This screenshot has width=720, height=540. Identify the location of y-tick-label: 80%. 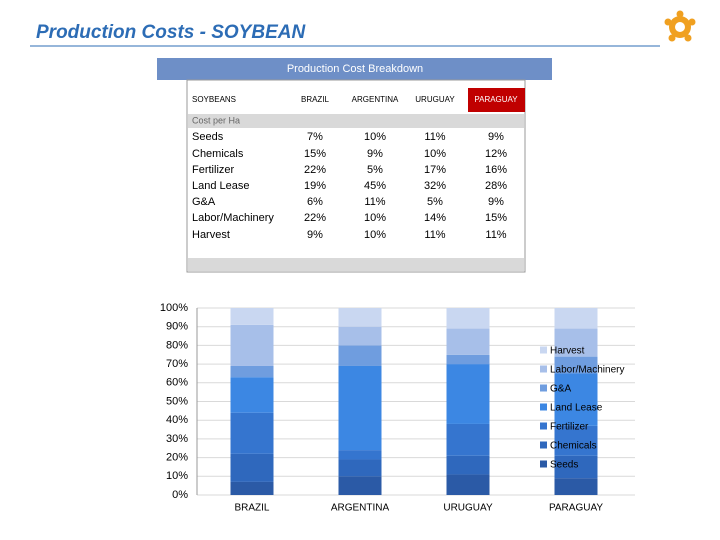
(177, 345).